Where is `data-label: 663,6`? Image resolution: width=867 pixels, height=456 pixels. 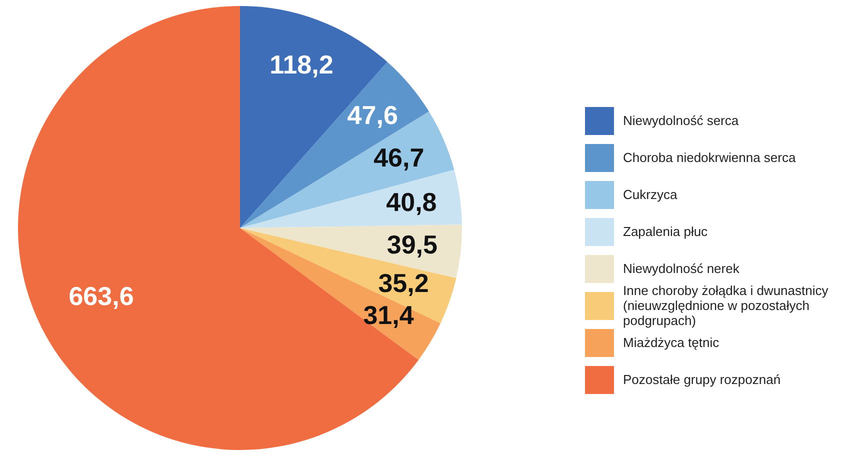
data-label: 663,6 is located at coordinates (101, 296).